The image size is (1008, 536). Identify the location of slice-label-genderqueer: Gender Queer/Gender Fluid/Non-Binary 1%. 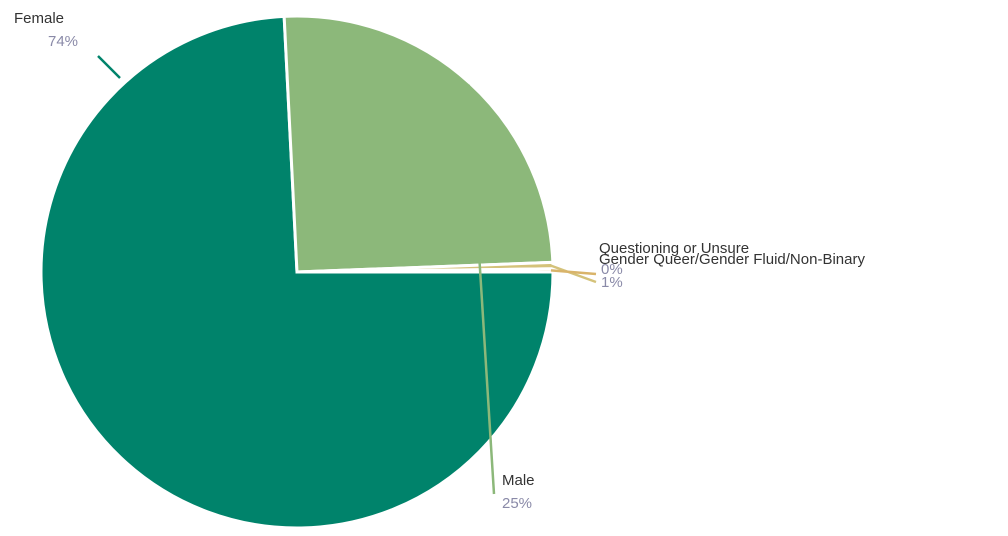
(732, 271).